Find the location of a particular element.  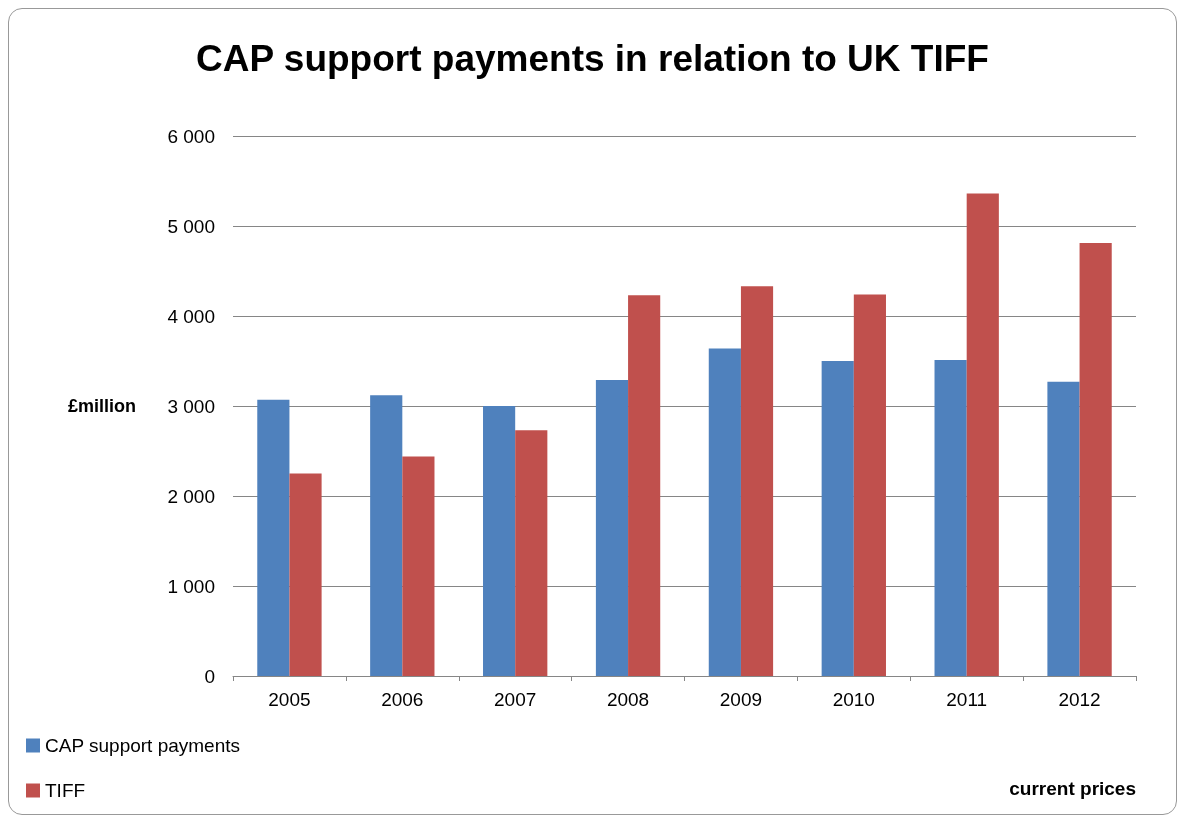

y-tick-label: 2 000 is located at coordinates (191, 496).